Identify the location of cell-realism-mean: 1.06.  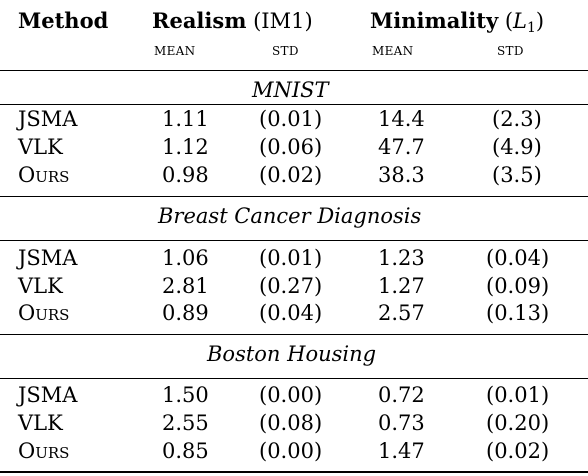
(185, 258).